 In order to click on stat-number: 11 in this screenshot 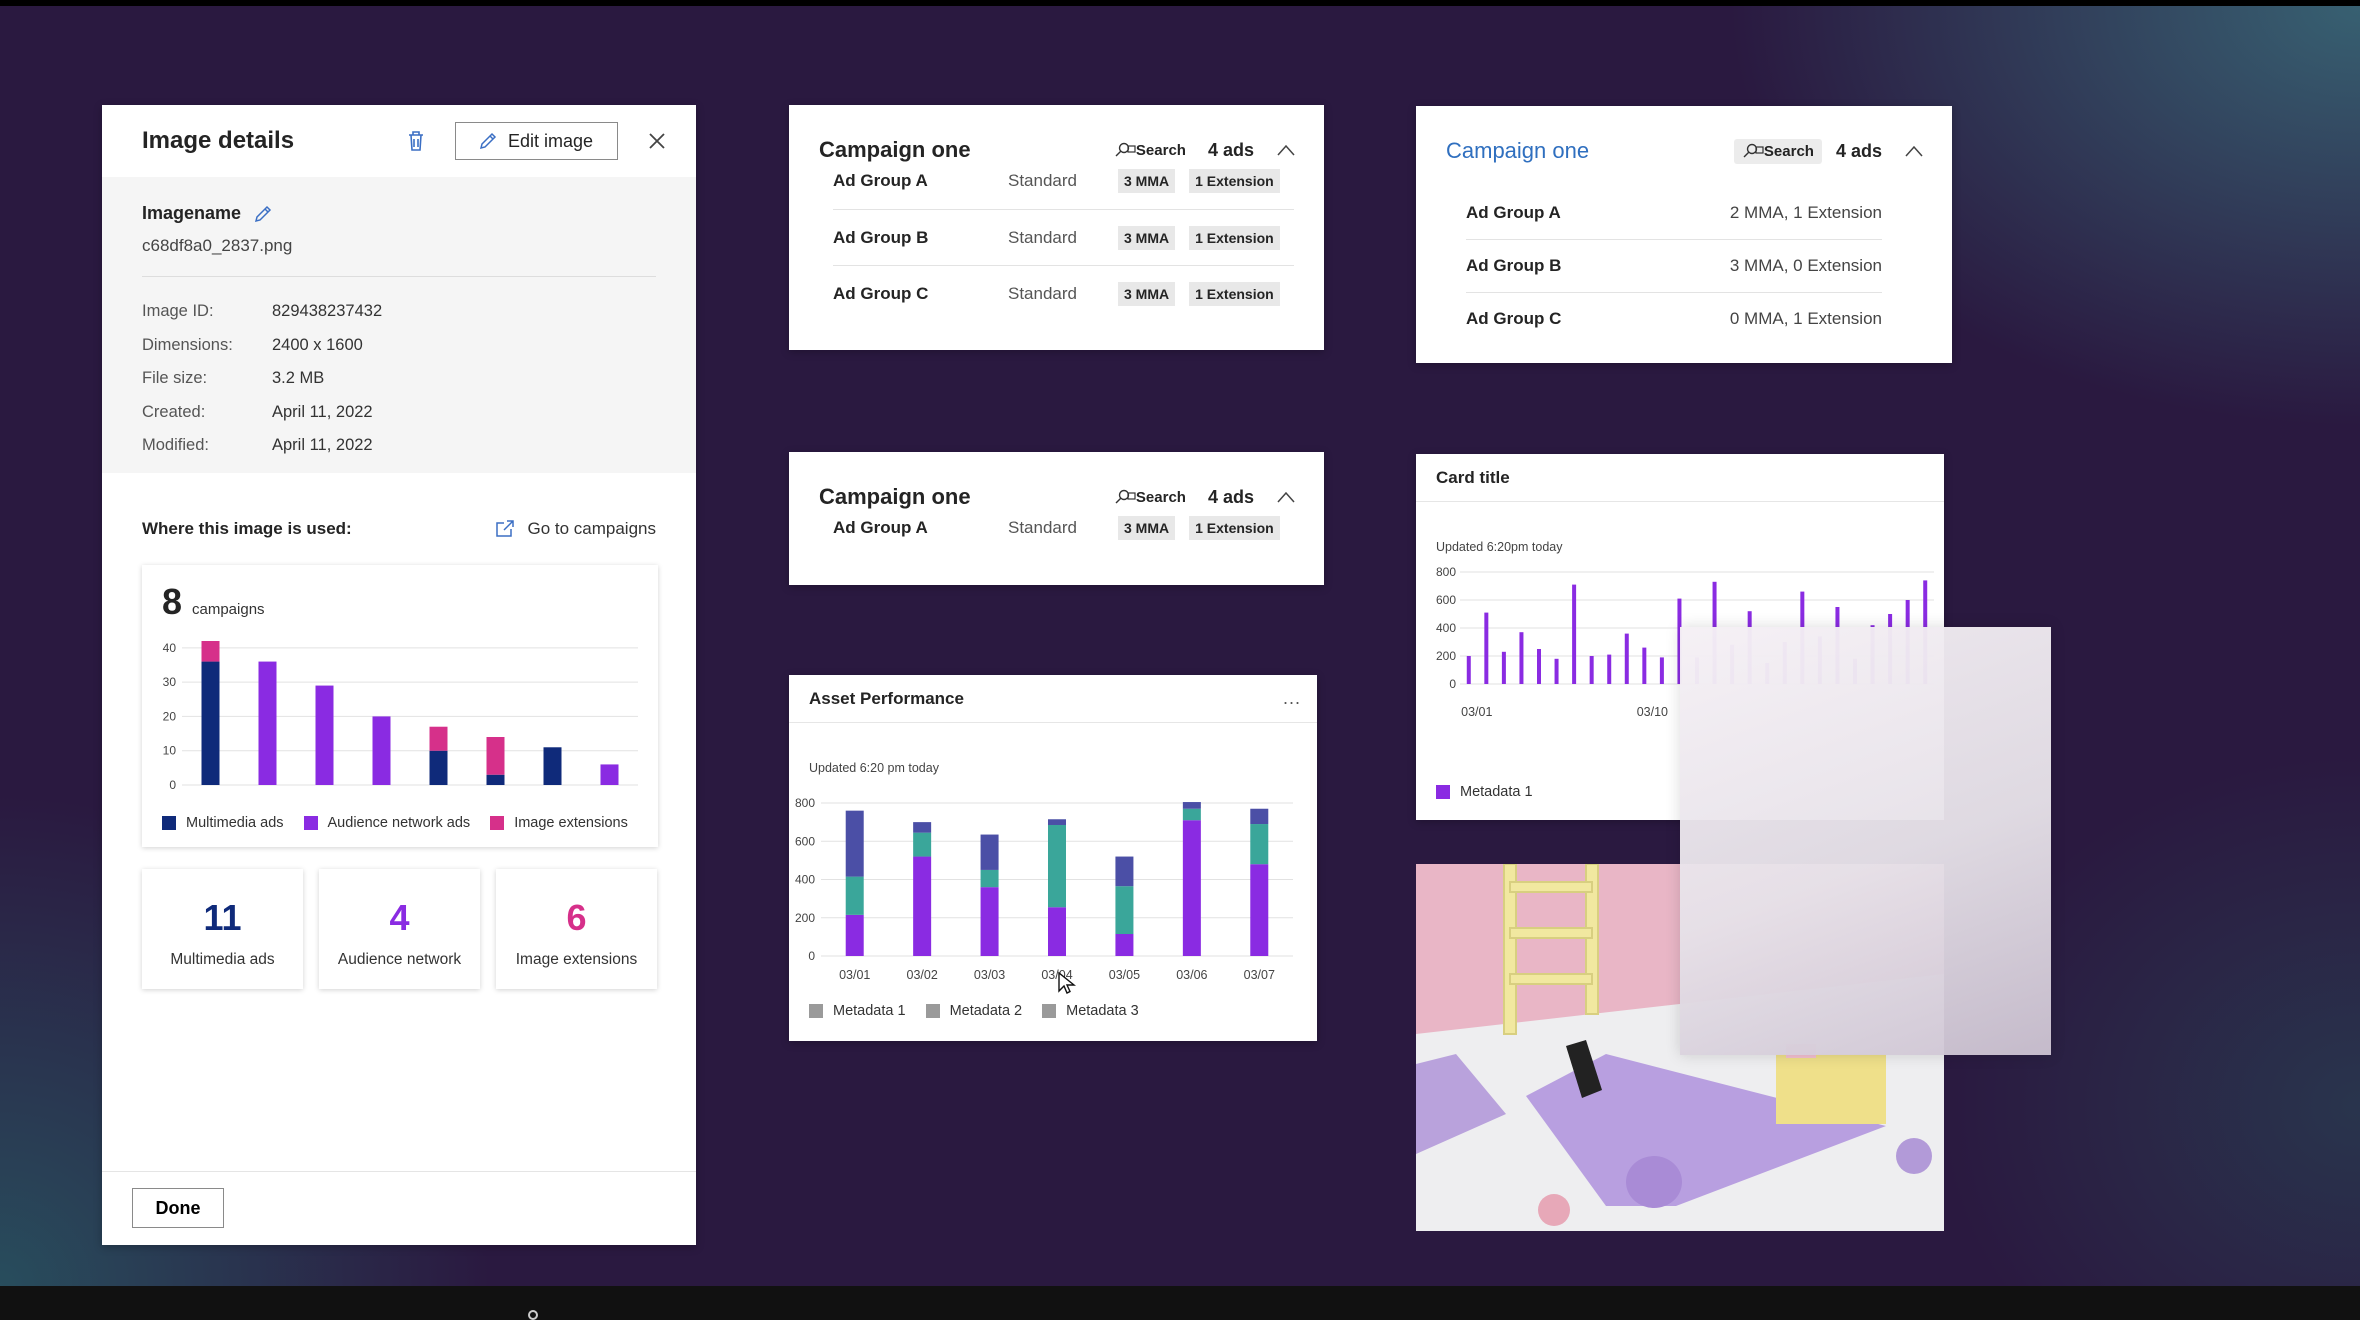, I will do `click(222, 917)`.